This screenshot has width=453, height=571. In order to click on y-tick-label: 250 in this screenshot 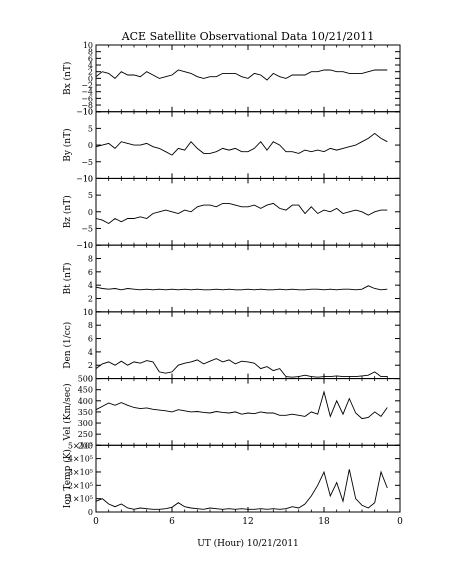, I will do `click(85, 434)`.